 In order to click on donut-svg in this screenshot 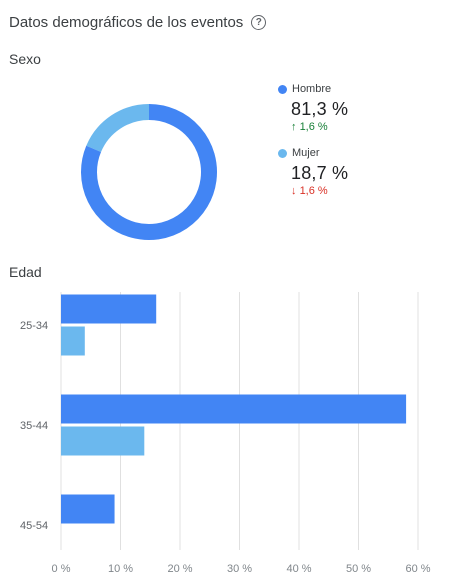, I will do `click(149, 172)`.